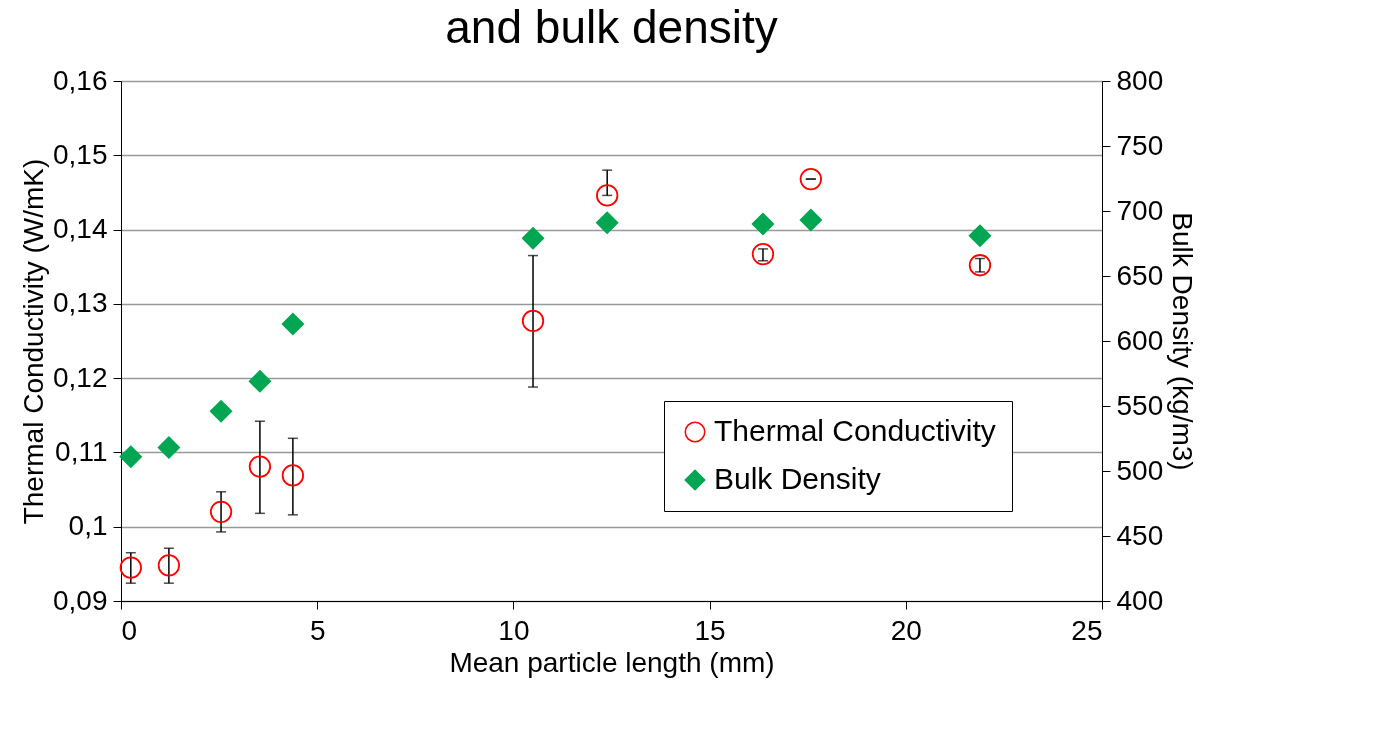  Describe the element at coordinates (855, 430) in the screenshot. I see `legend-label: Thermal Conductivity` at that location.